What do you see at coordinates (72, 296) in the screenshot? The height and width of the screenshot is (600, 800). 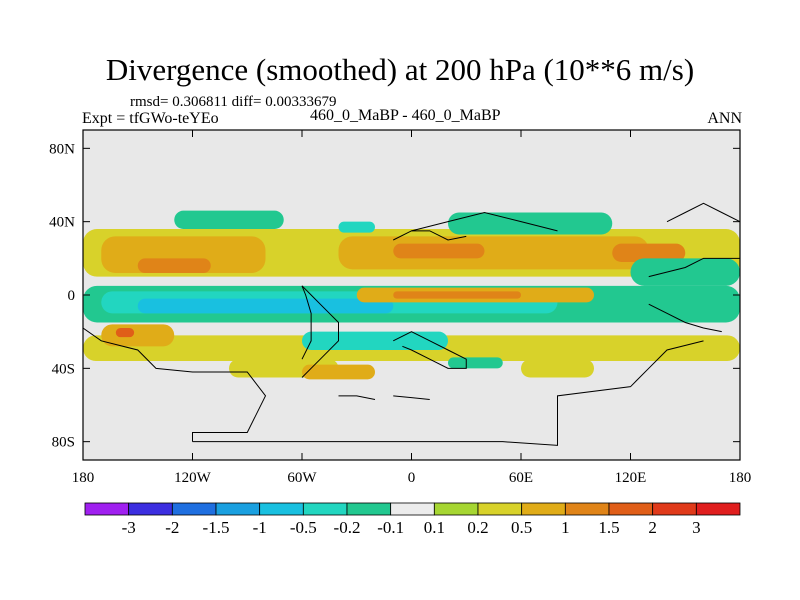 I see `y-tick-label: 0` at bounding box center [72, 296].